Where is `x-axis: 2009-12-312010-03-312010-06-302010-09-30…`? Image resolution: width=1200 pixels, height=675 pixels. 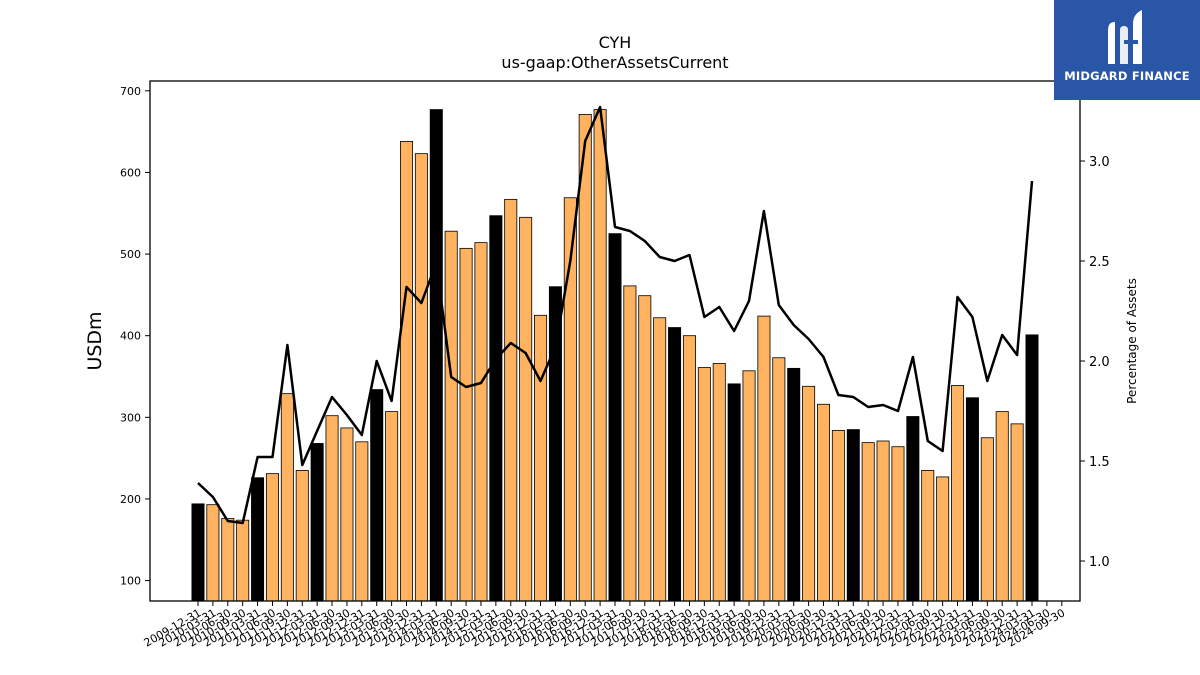 x-axis: 2009-12-312010-03-312010-06-302010-09-30… is located at coordinates (604, 625).